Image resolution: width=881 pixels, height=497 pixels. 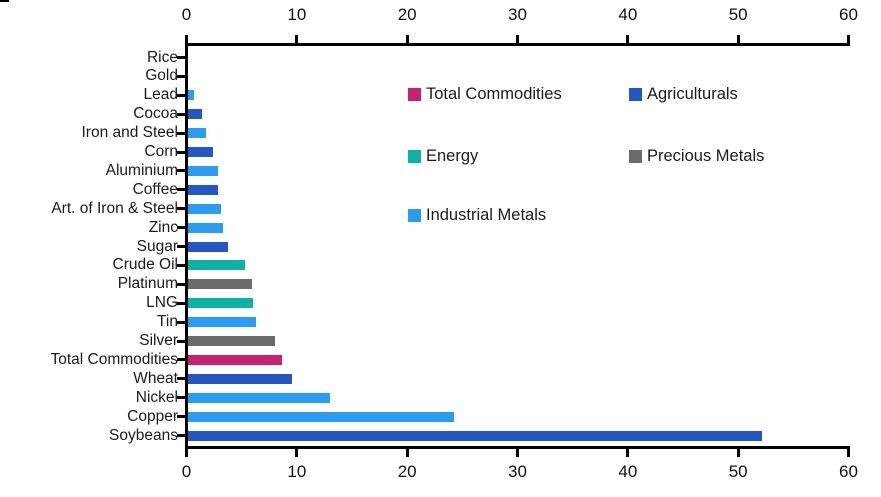 What do you see at coordinates (167, 322) in the screenshot?
I see `category-label-tin: Tin` at bounding box center [167, 322].